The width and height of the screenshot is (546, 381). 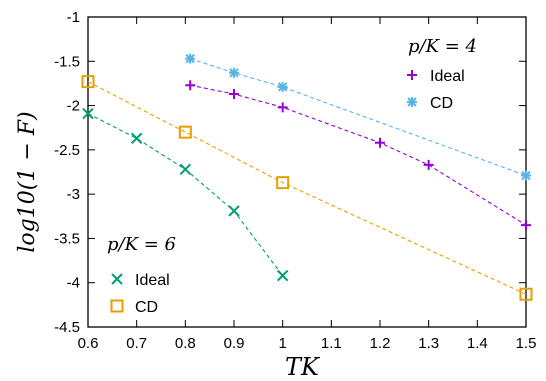 What do you see at coordinates (282, 343) in the screenshot?
I see `x-tick-label: 1` at bounding box center [282, 343].